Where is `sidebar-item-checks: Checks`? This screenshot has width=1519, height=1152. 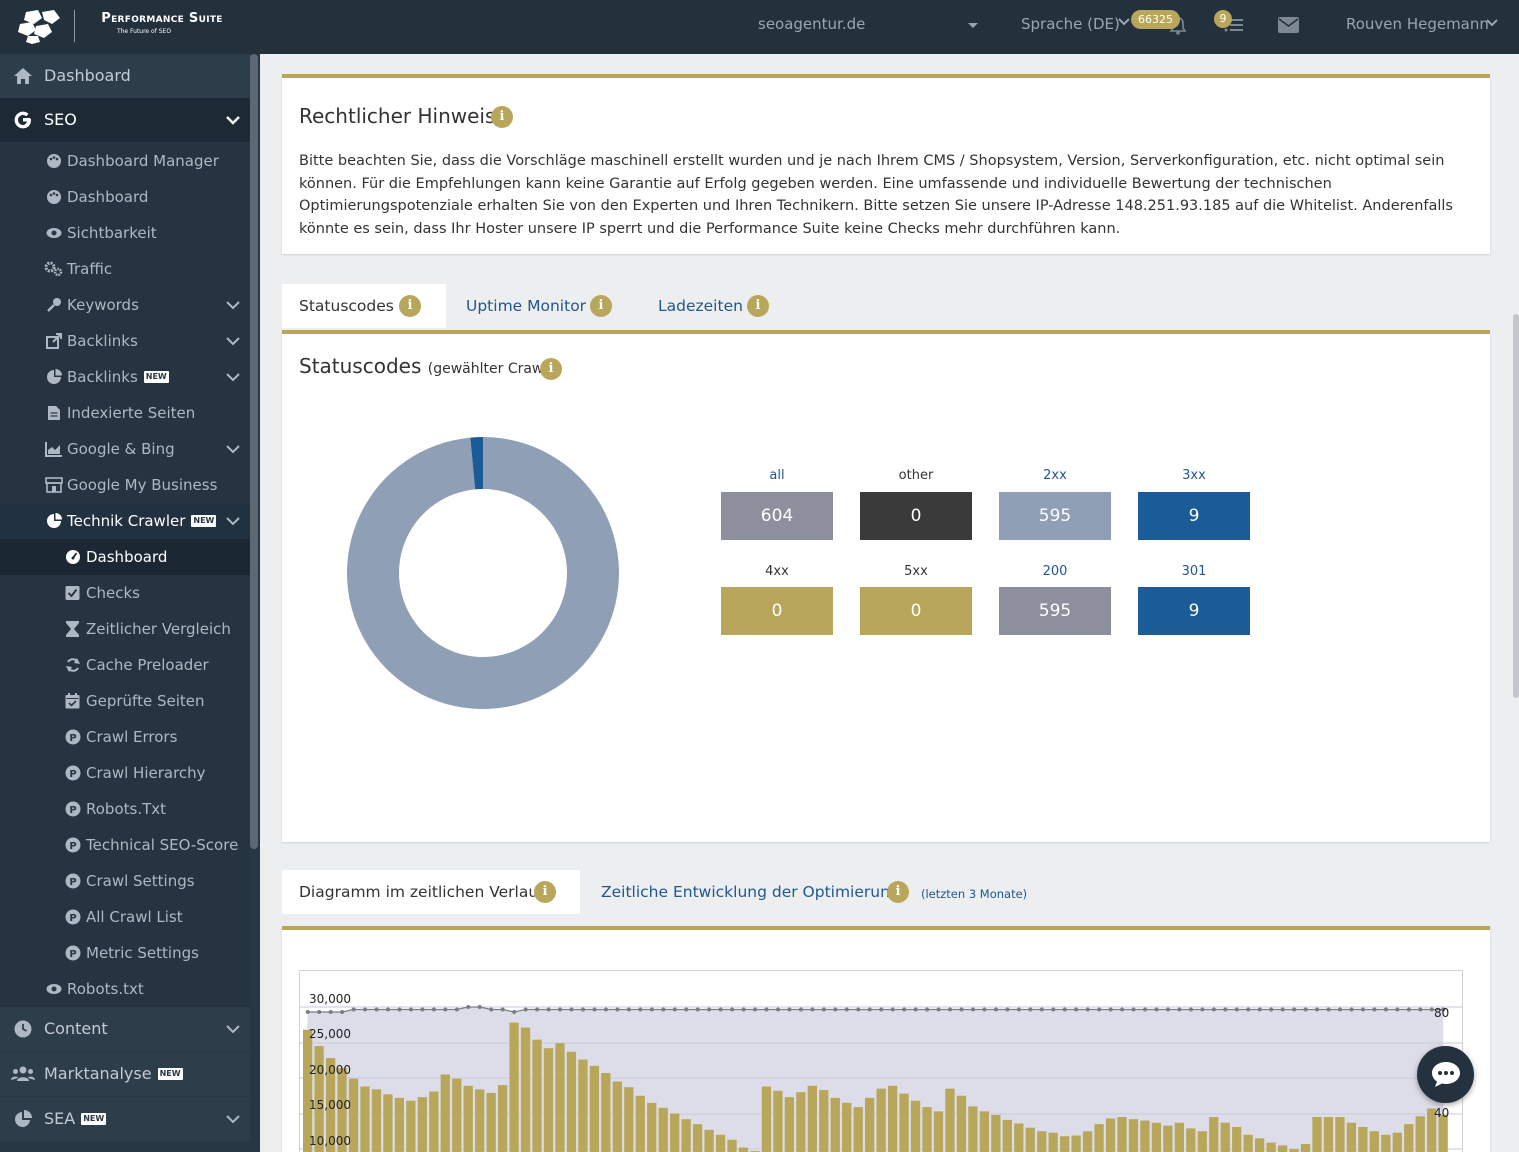
sidebar-item-checks: Checks is located at coordinates (125, 593).